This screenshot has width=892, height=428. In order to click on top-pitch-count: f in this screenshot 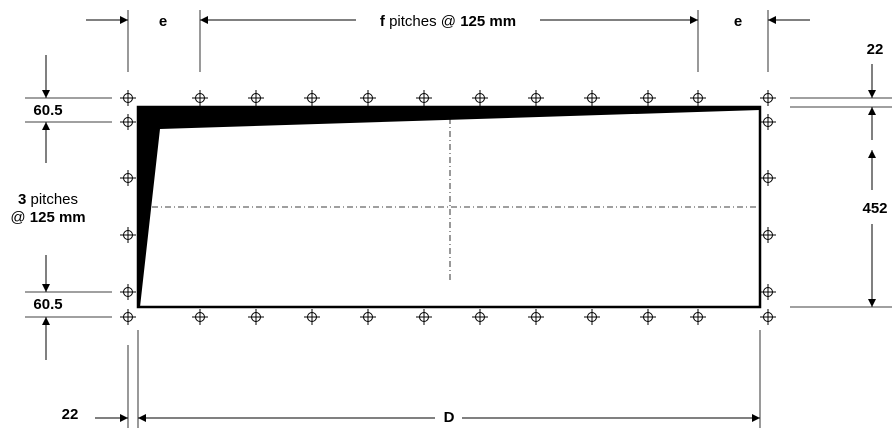, I will do `click(383, 21)`.